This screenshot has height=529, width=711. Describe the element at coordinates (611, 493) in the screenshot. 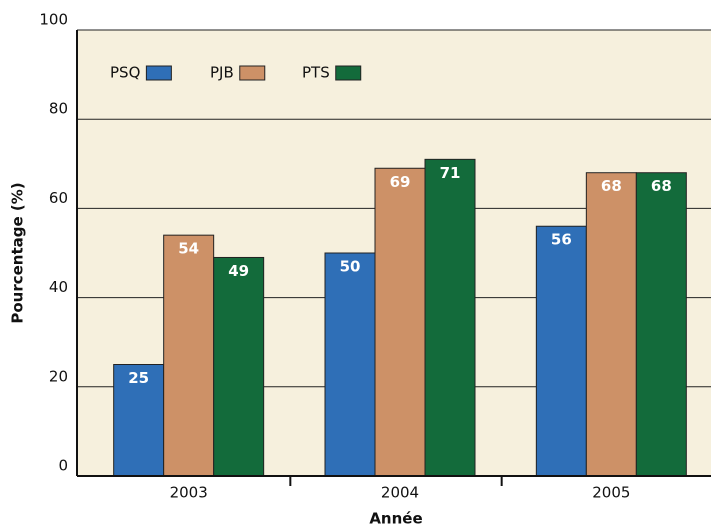

I see `x-tick-label: 2005` at that location.